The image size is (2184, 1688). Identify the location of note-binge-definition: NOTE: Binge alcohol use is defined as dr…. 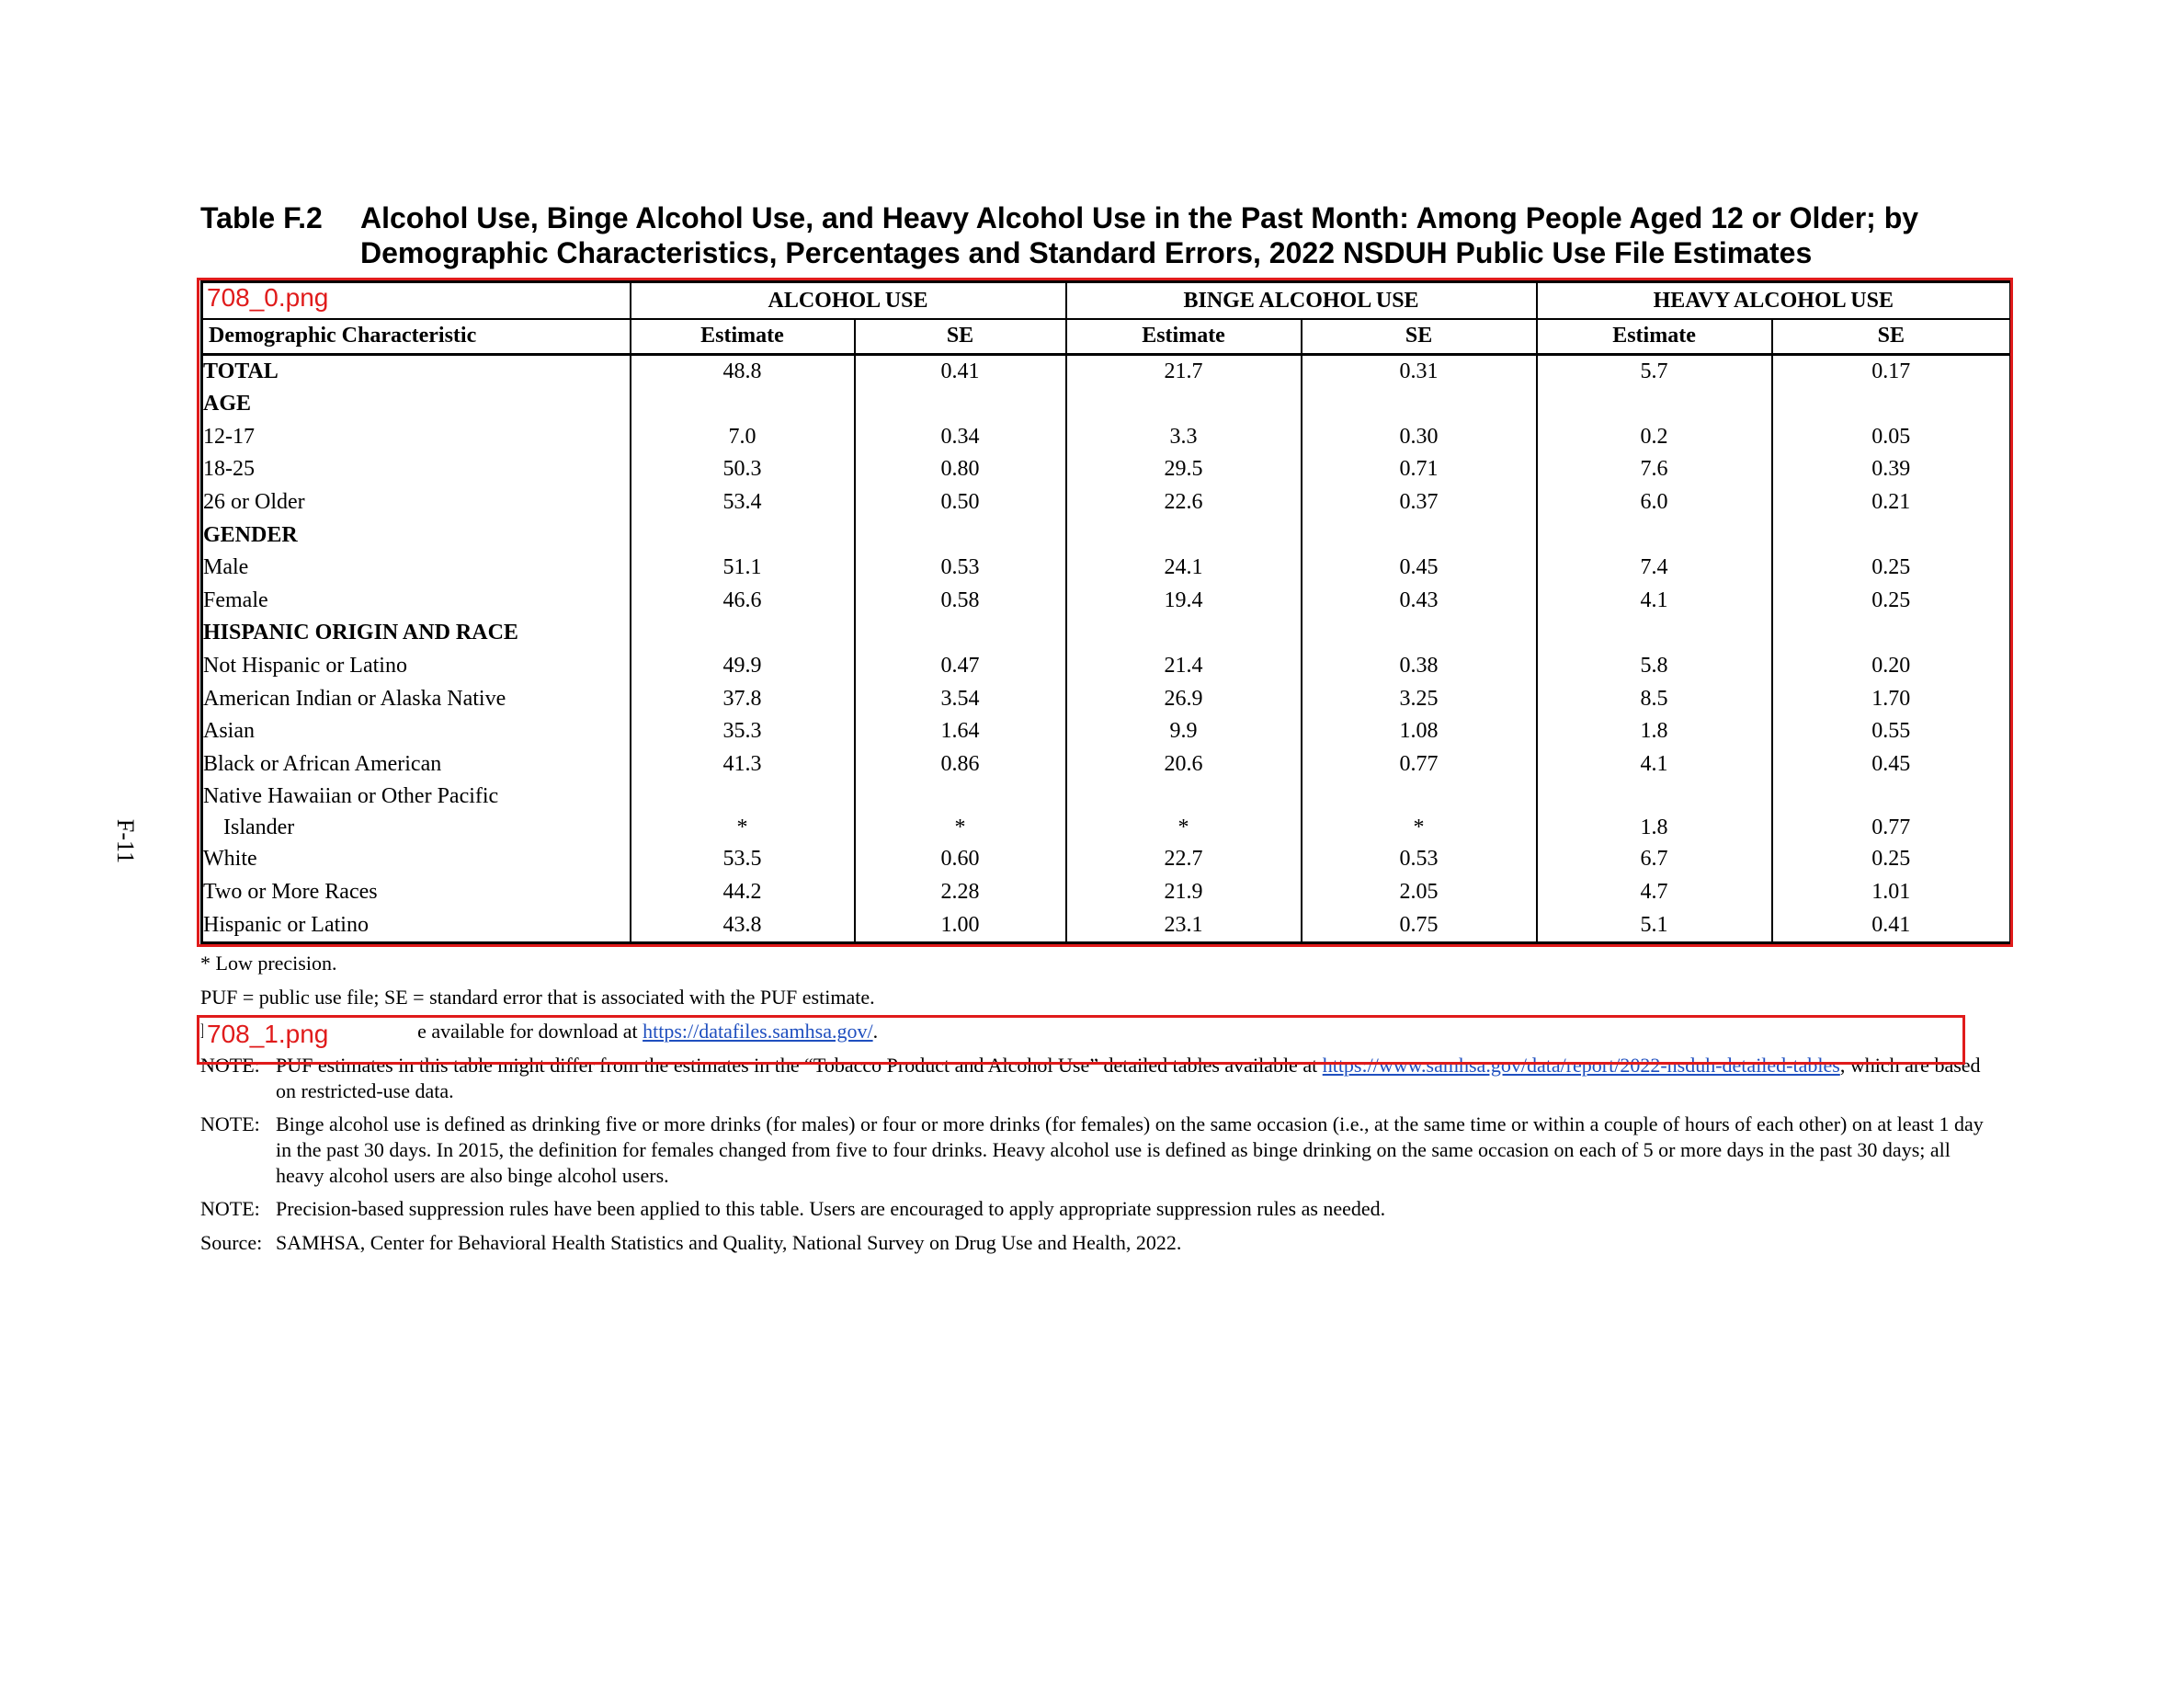
(1101, 1151).